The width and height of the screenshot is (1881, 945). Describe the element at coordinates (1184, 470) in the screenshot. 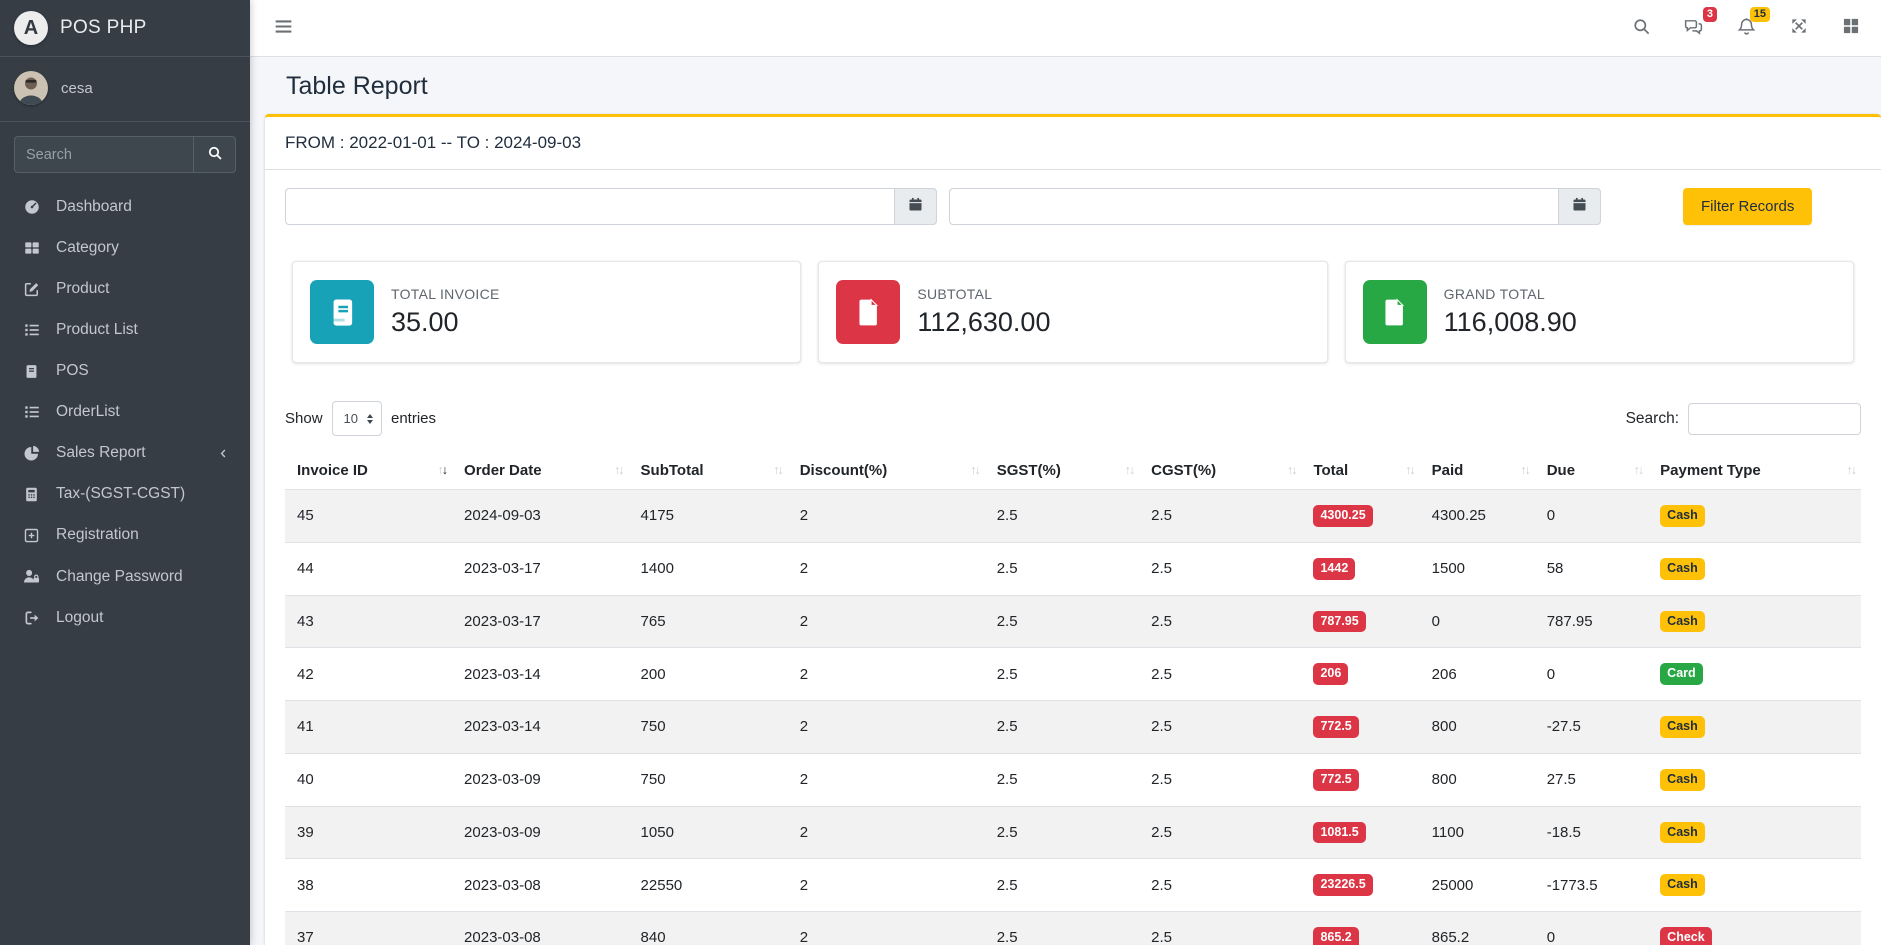

I see `column-label: CGST(%)` at that location.